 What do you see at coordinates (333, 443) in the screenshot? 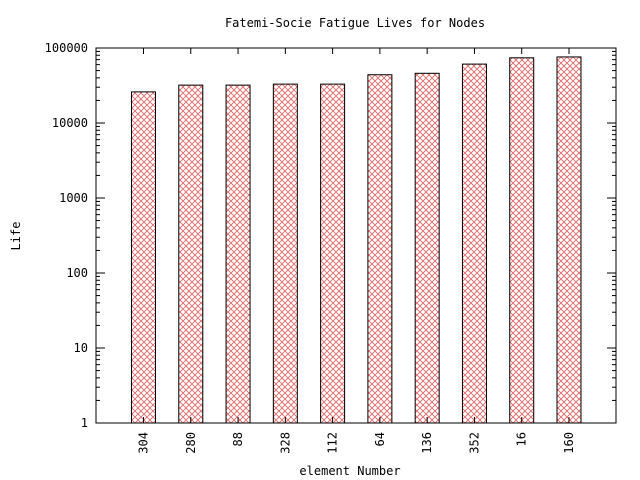
I see `x-tick-label: 112` at bounding box center [333, 443].